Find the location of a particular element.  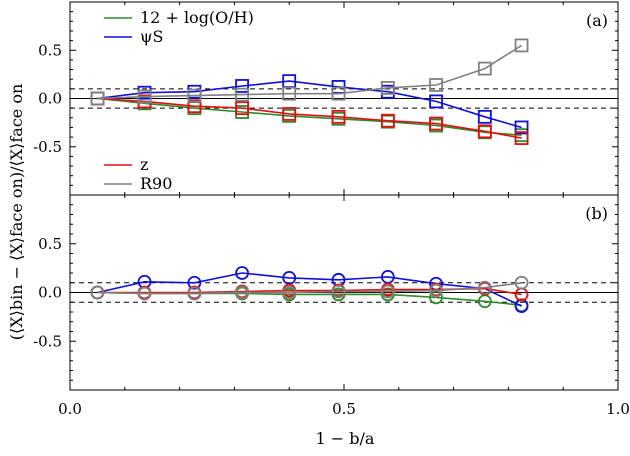

legend-label-z: z is located at coordinates (144, 164).